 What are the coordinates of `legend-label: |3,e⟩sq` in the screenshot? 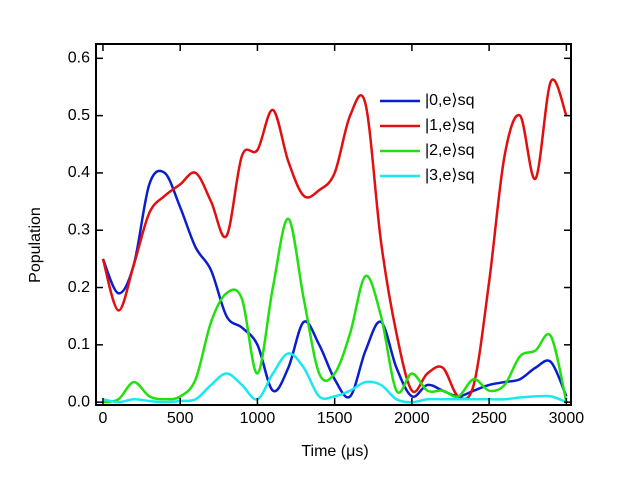 It's located at (450, 175).